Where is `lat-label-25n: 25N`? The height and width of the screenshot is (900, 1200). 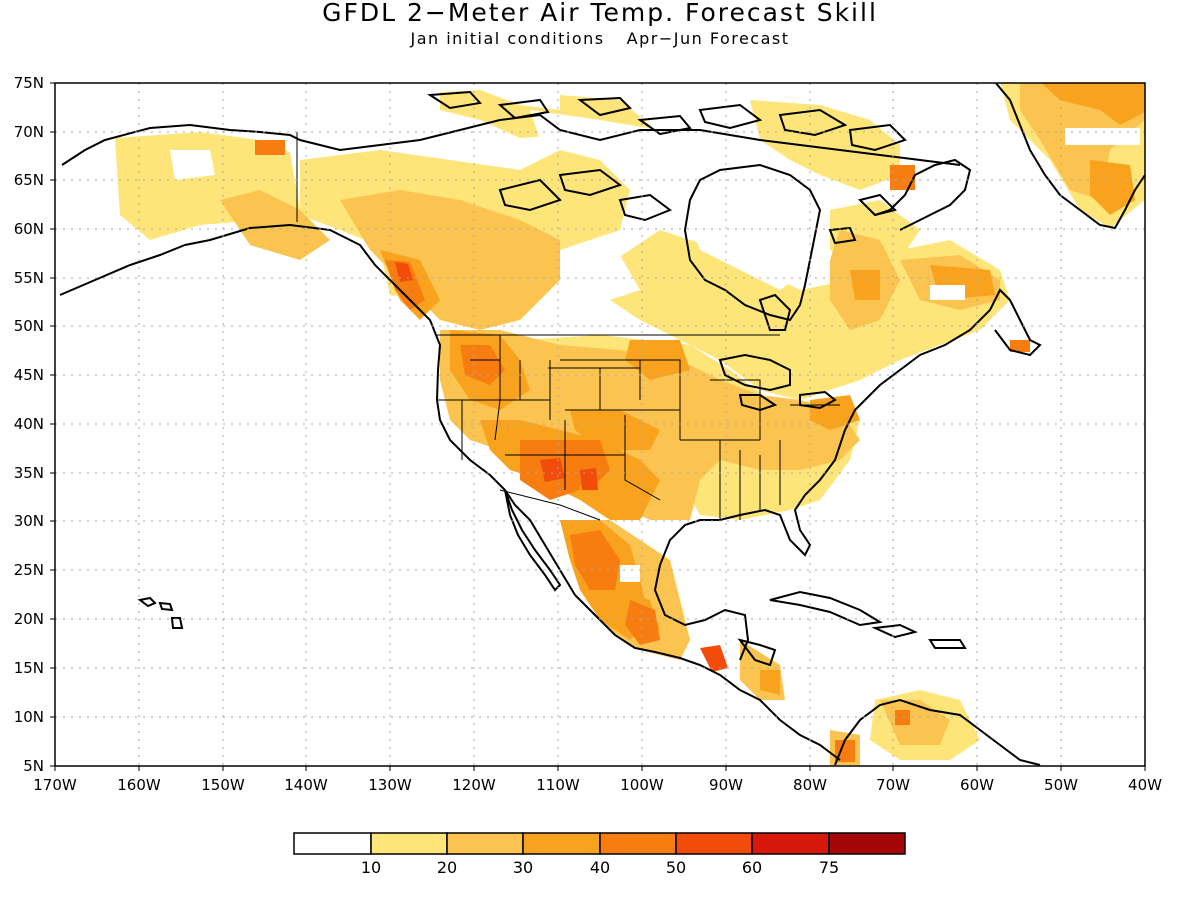
lat-label-25n: 25N is located at coordinates (28, 570).